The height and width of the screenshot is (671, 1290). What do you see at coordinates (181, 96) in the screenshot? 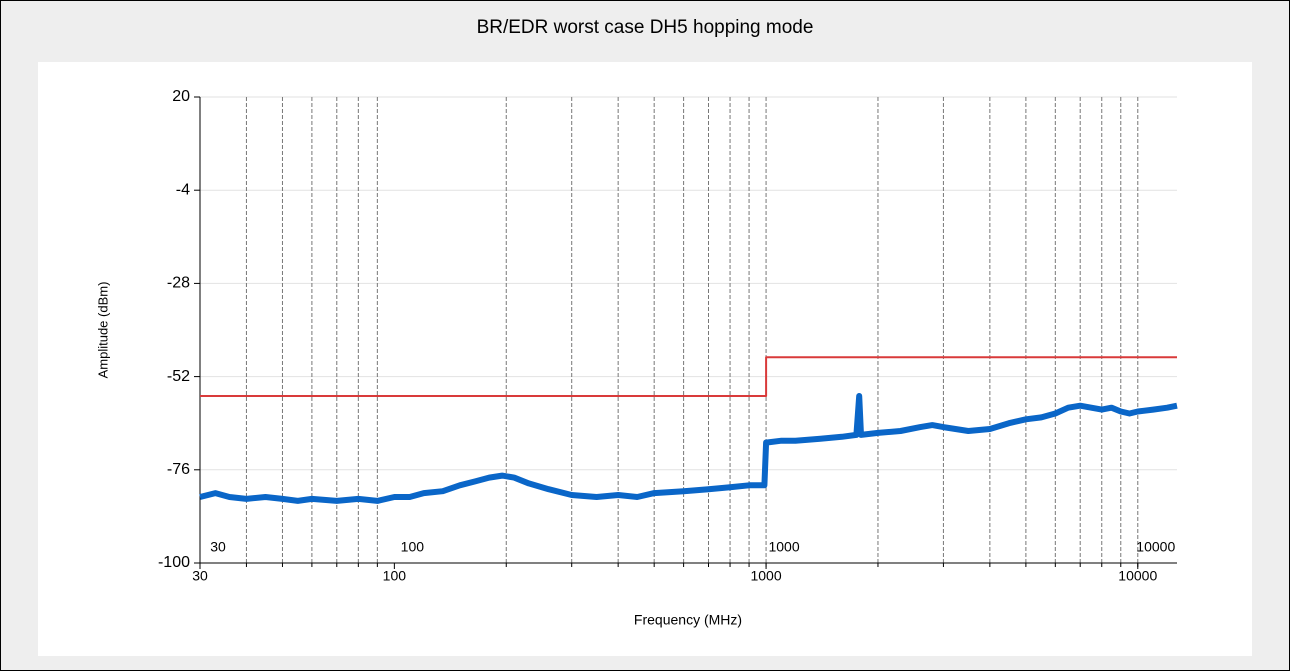
I see `y-tick-label: 20` at bounding box center [181, 96].